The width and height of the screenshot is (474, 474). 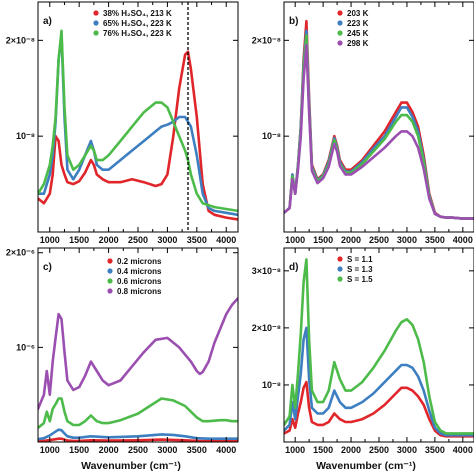 I want to click on legend-label: 223 K, so click(x=358, y=23).